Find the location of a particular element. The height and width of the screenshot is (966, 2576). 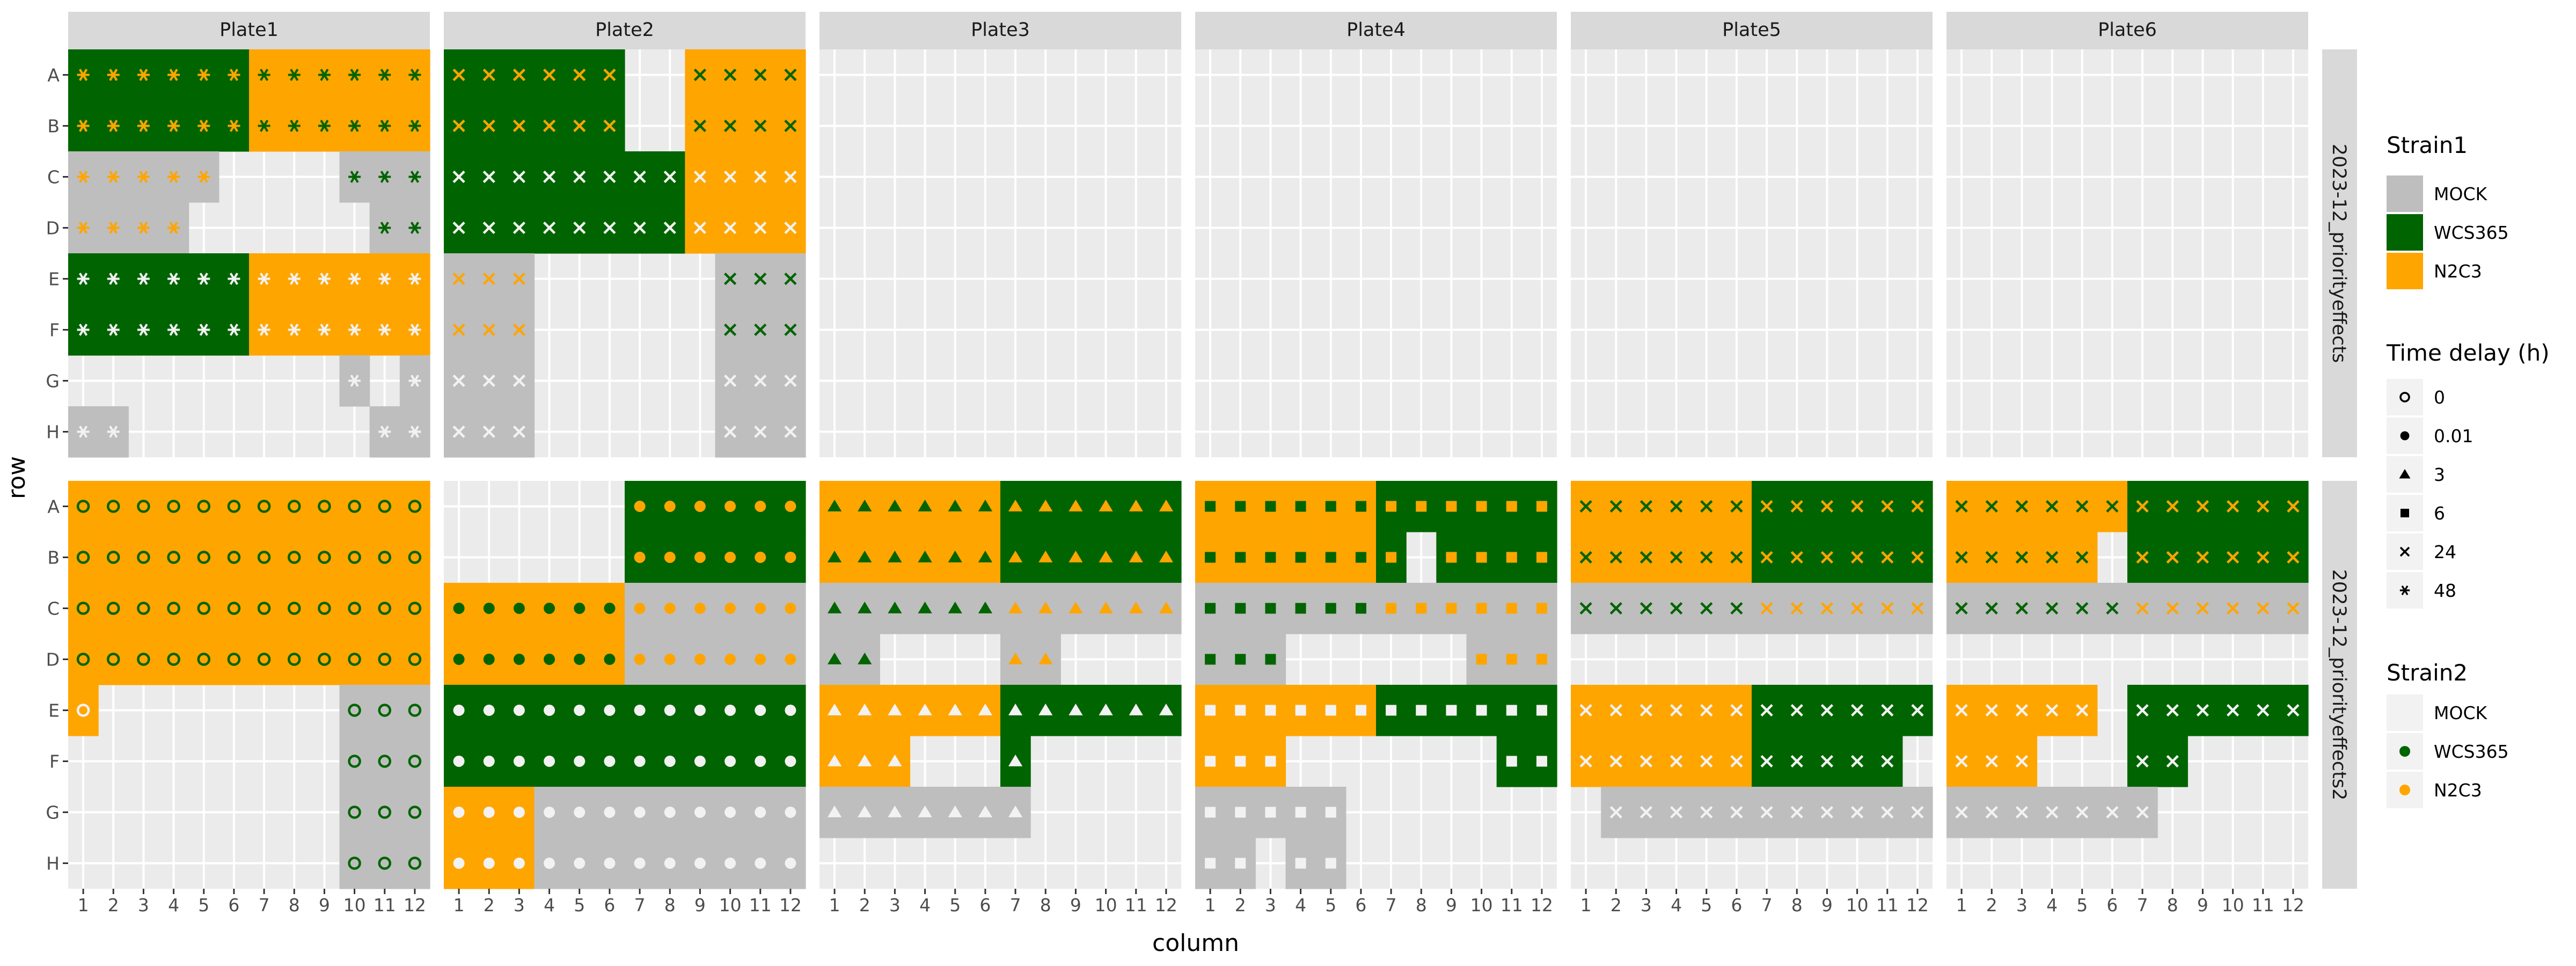

facet-strip-background is located at coordinates (2127, 30).